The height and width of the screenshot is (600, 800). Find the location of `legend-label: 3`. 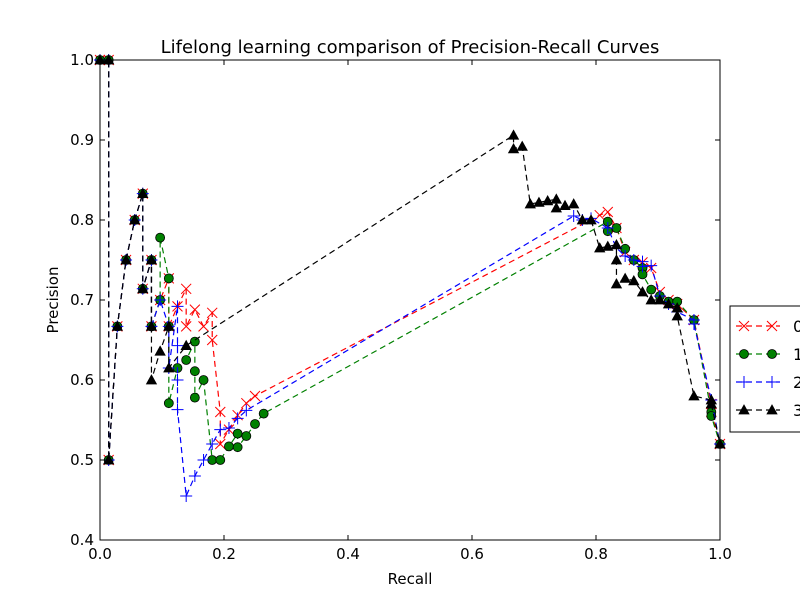

legend-label: 3 is located at coordinates (796, 410).